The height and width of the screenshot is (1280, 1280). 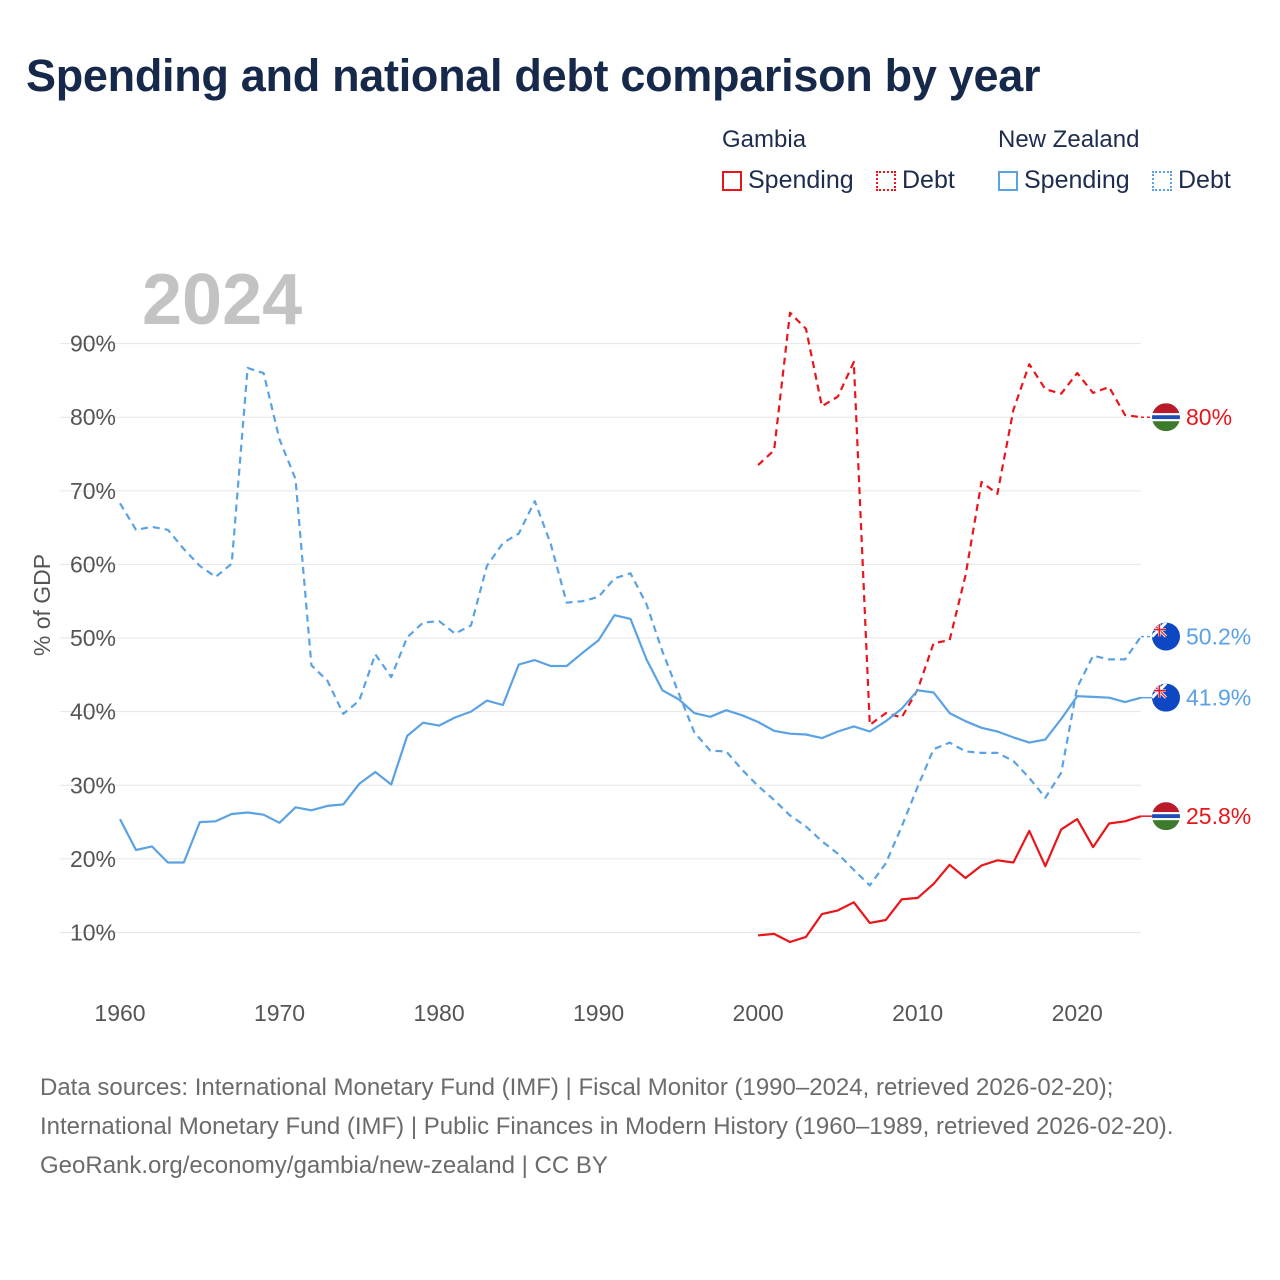 What do you see at coordinates (93, 712) in the screenshot?
I see `y-tick-label: 40%` at bounding box center [93, 712].